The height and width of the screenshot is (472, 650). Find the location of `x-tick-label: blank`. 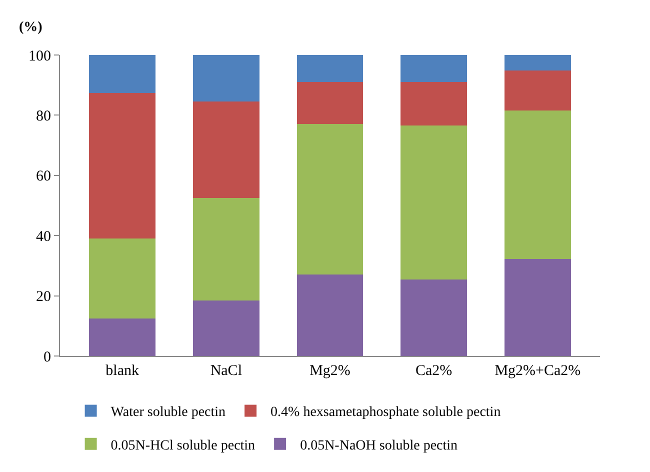

x-tick-label: blank is located at coordinates (123, 371).